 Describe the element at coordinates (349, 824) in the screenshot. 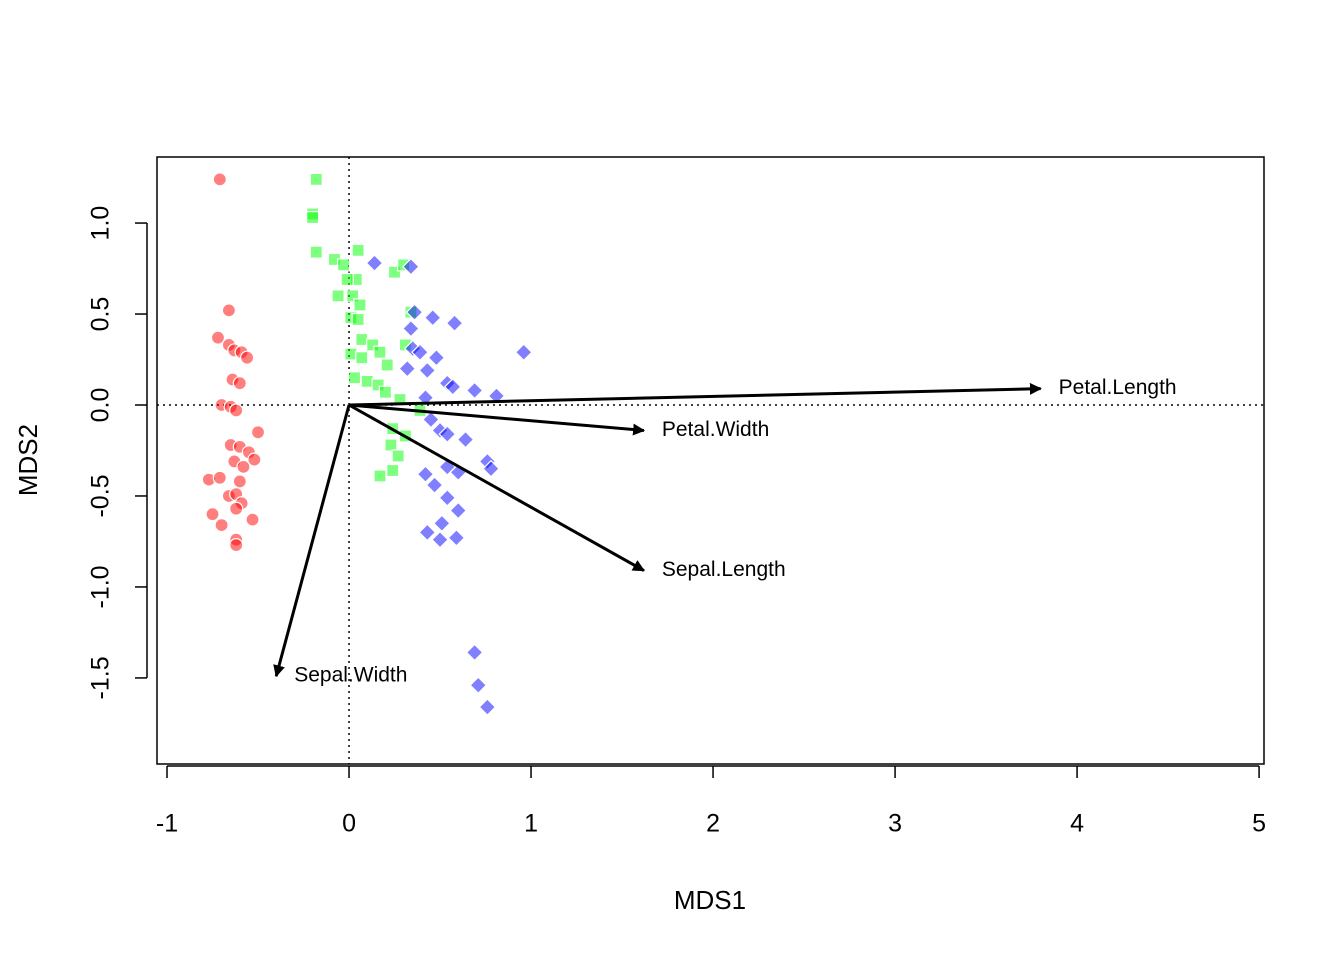

I see `x-tick-label: 0` at that location.